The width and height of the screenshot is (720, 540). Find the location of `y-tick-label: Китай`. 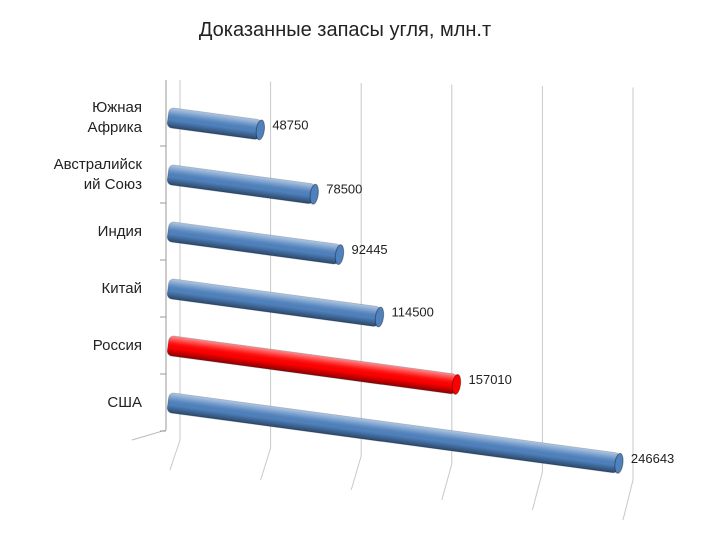

y-tick-label: Китай is located at coordinates (121, 288).